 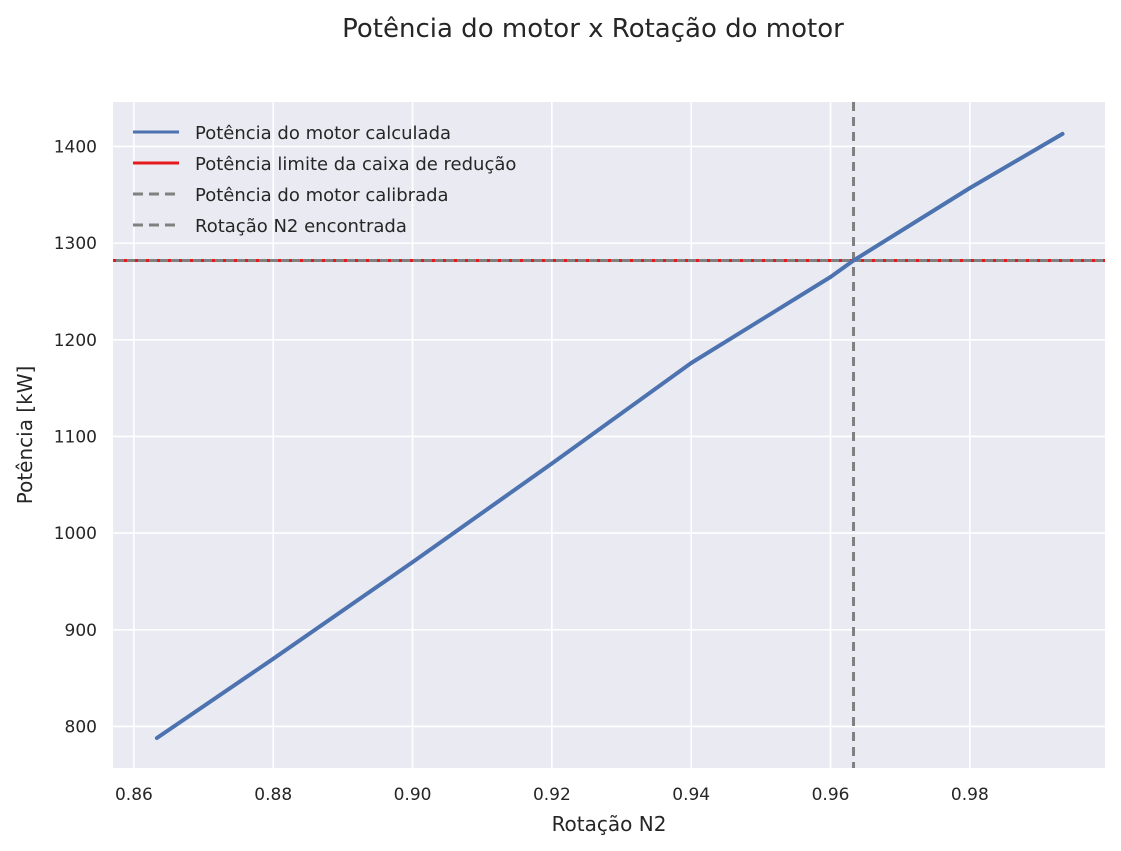 What do you see at coordinates (75, 341) in the screenshot?
I see `y-tick-label: 1200` at bounding box center [75, 341].